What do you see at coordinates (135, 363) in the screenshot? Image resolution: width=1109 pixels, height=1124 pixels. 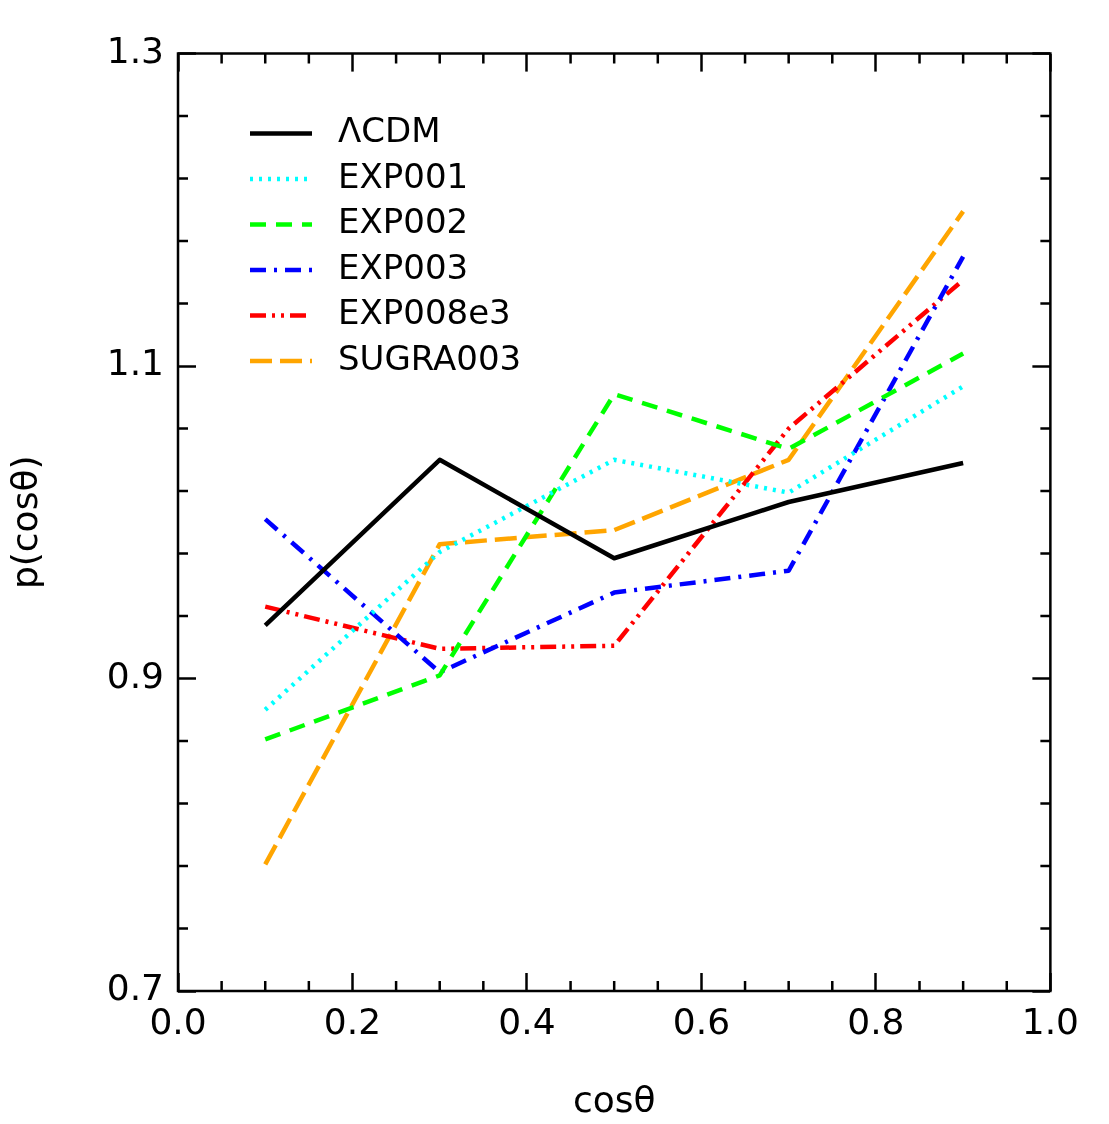 I see `y-tick-label: 1.1` at bounding box center [135, 363].